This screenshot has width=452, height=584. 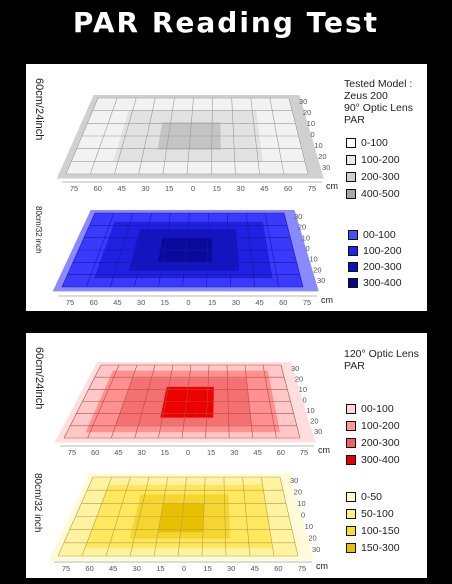 I want to click on legend-item: 0-50, so click(x=373, y=497).